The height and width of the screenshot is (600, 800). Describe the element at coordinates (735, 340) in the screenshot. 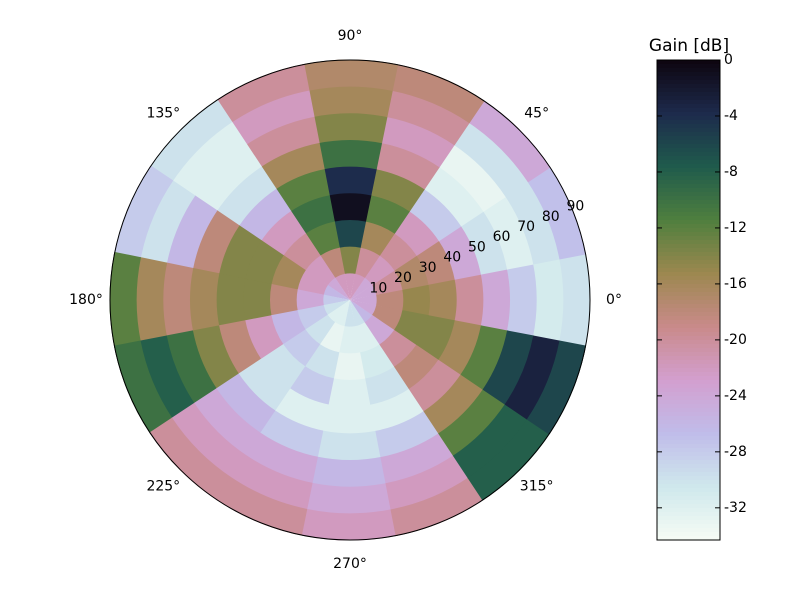

I see `colorbar-tick-label: -20` at that location.